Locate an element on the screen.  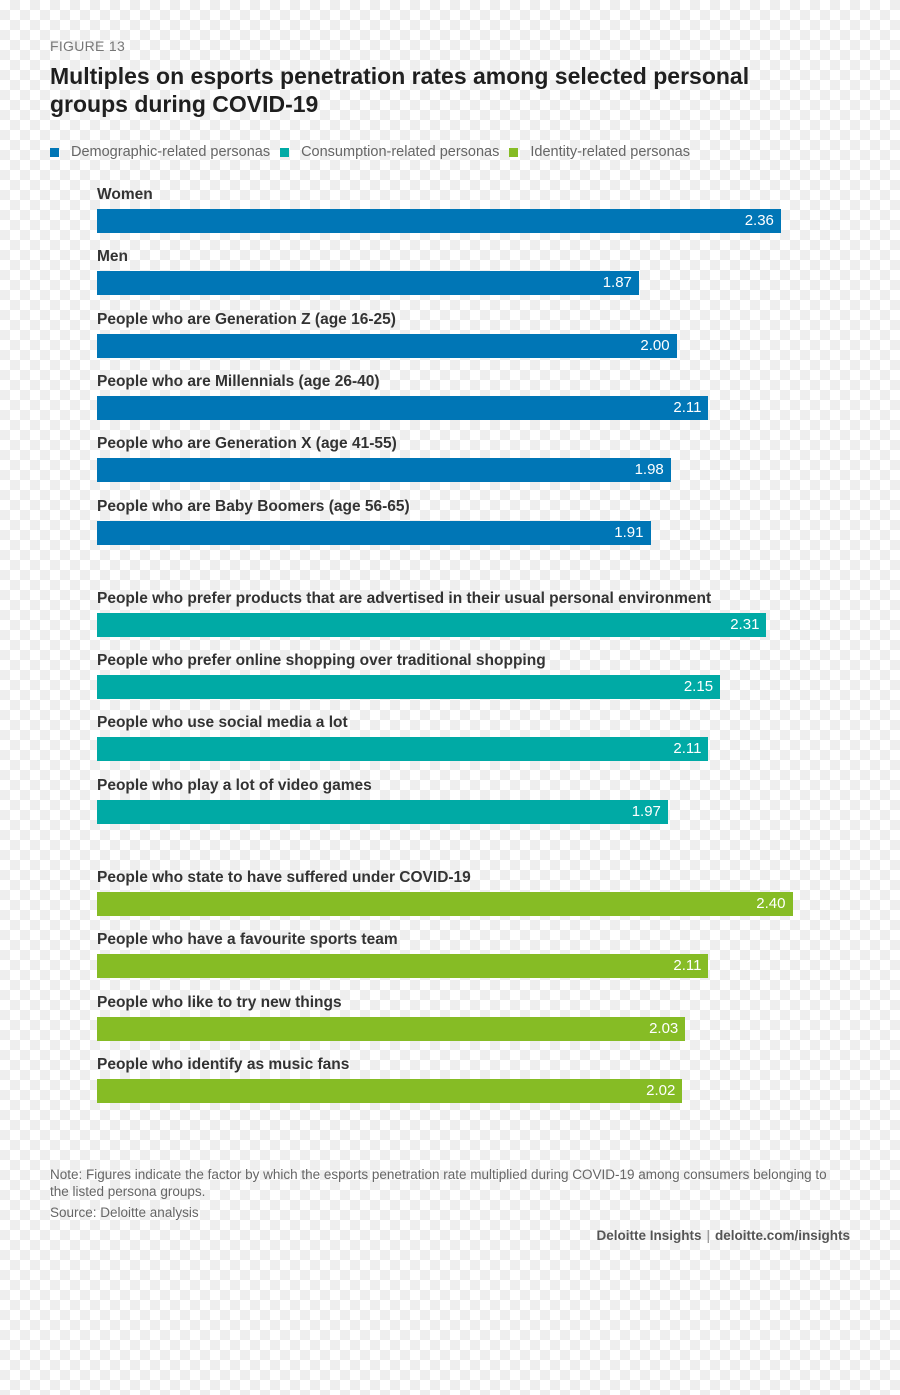
bar-value-label: 2.02 is located at coordinates (661, 1090).